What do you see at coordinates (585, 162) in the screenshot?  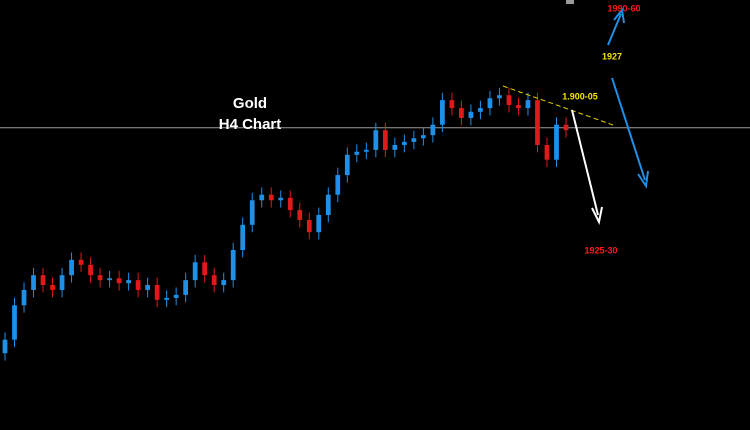 I see `arrow-down-white` at bounding box center [585, 162].